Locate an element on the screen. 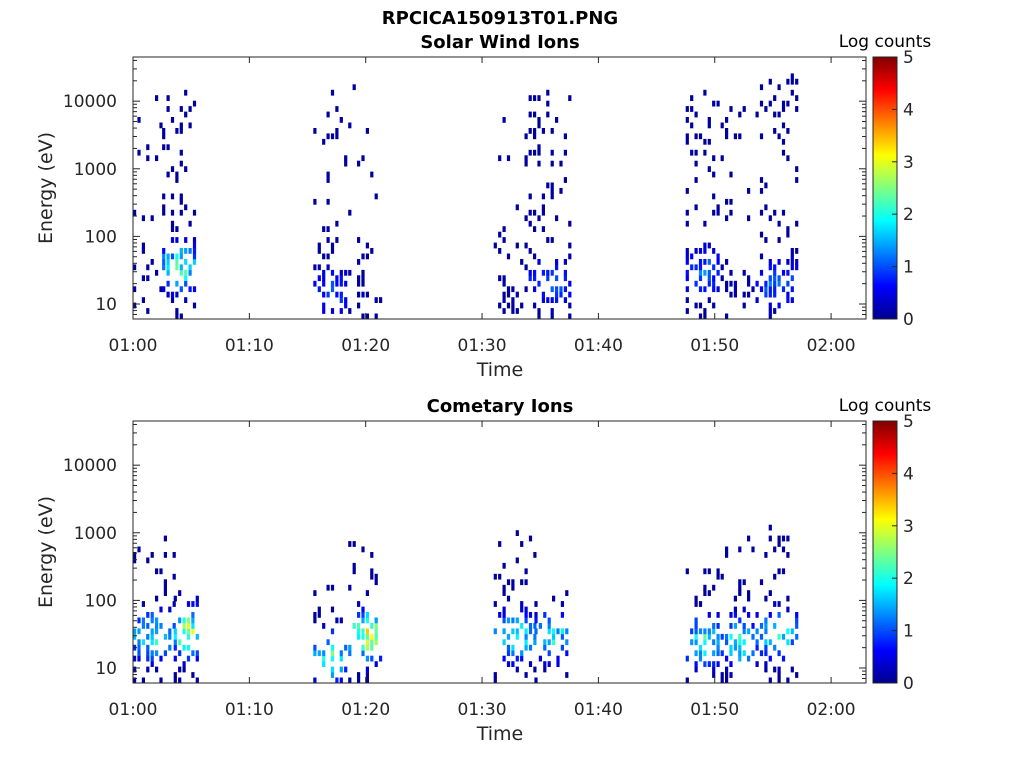 This screenshot has height=768, width=1024. solar-wind-colorbar is located at coordinates (885, 188).